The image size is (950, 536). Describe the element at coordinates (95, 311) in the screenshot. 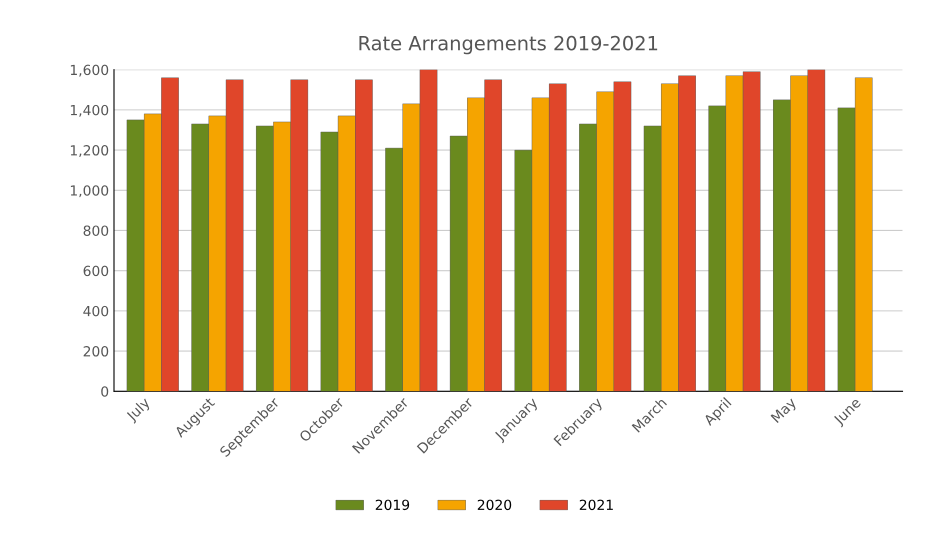

I see `y-tick-label: 400` at that location.